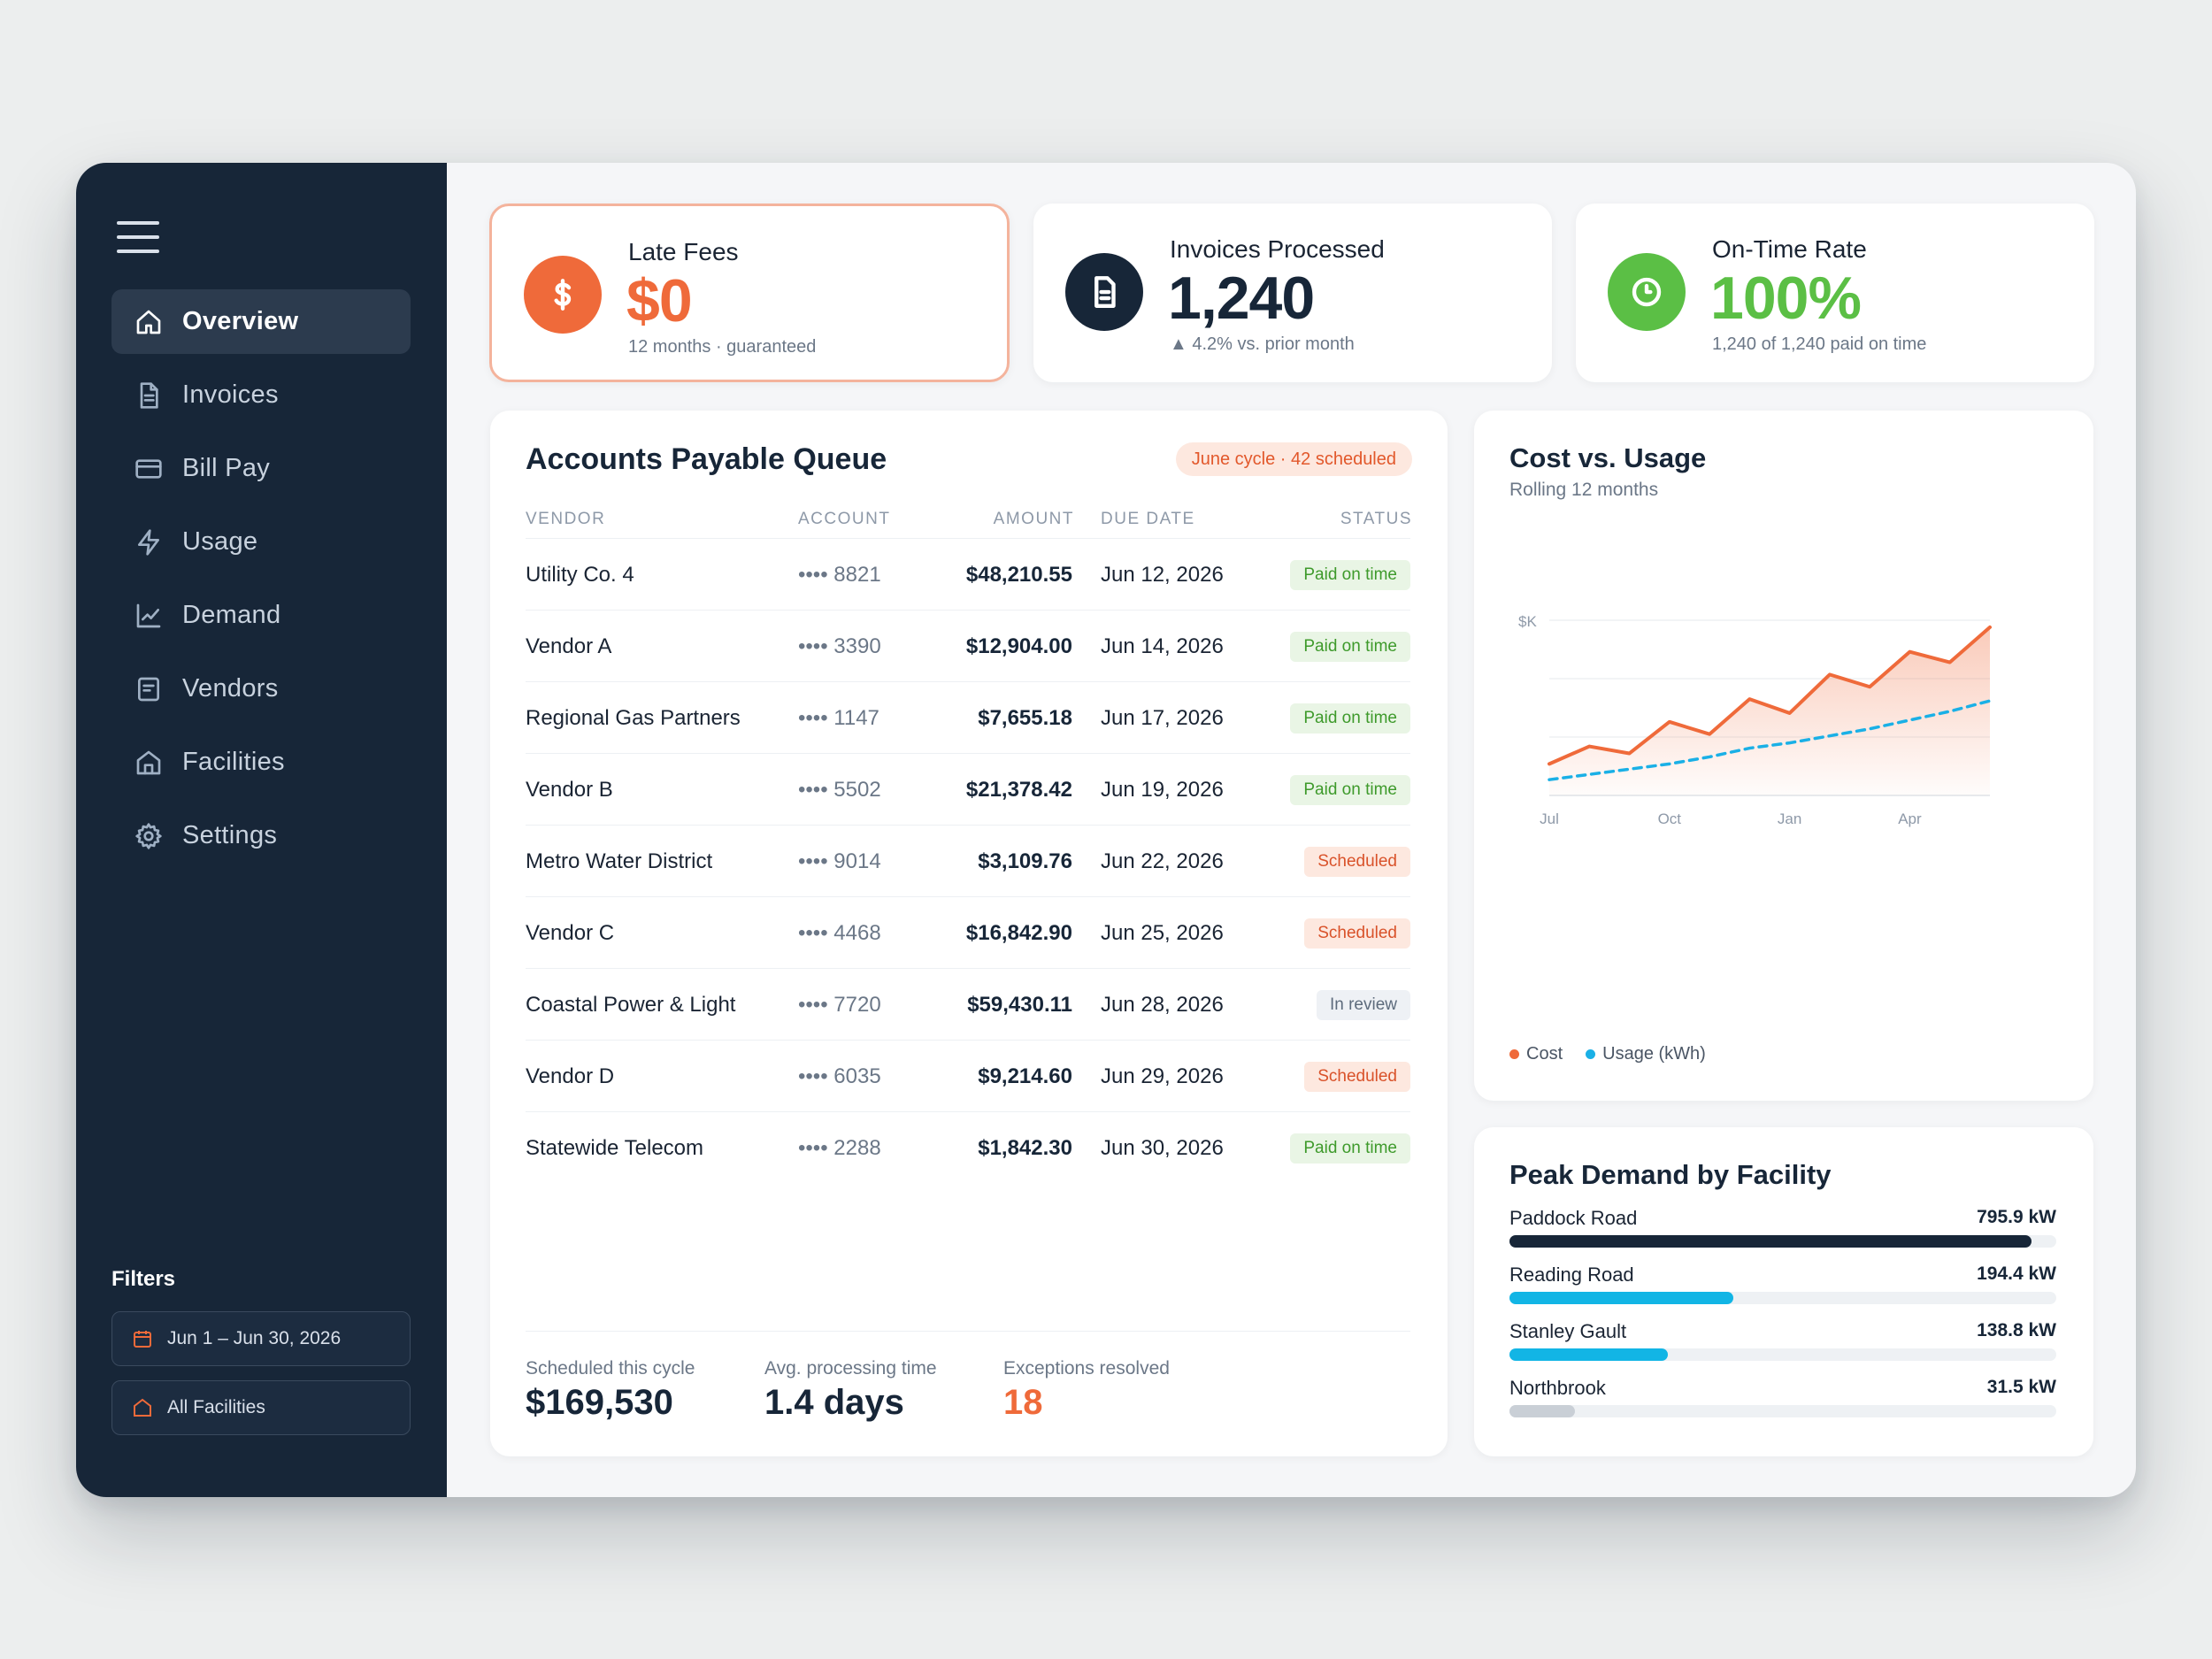 This screenshot has height=1659, width=2212. I want to click on column-header-status: STATUS, so click(1376, 519).